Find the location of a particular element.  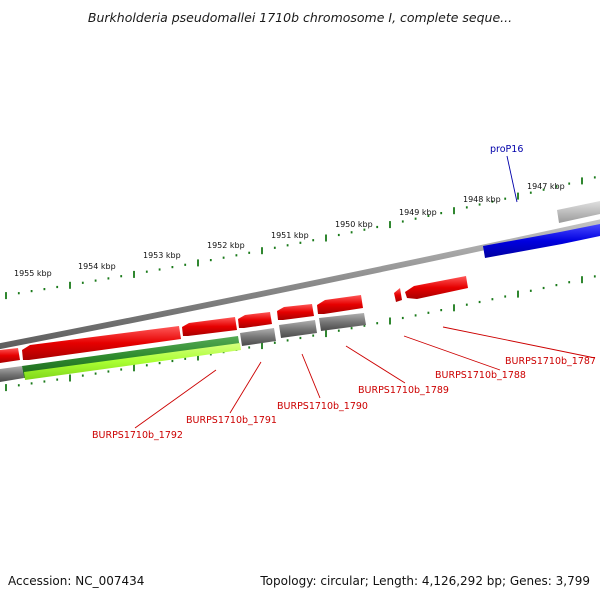

ruler-label-1947: 1947 kbp is located at coordinates (546, 186).